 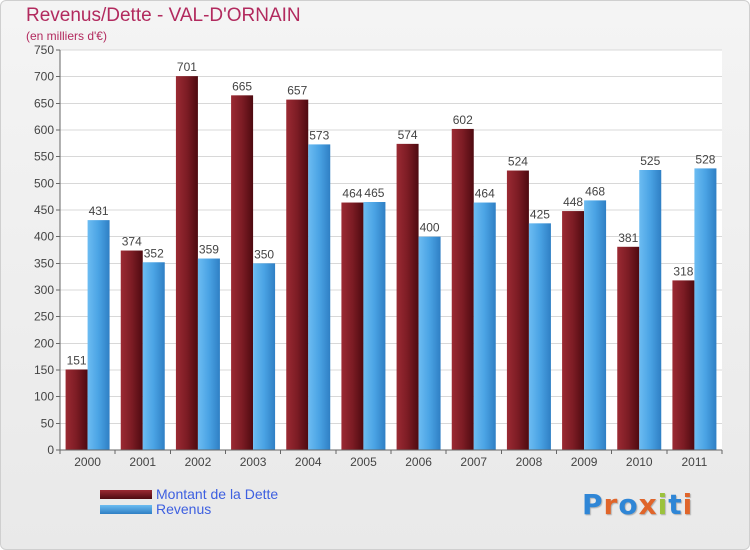 What do you see at coordinates (44, 237) in the screenshot?
I see `y-tick-label: 400` at bounding box center [44, 237].